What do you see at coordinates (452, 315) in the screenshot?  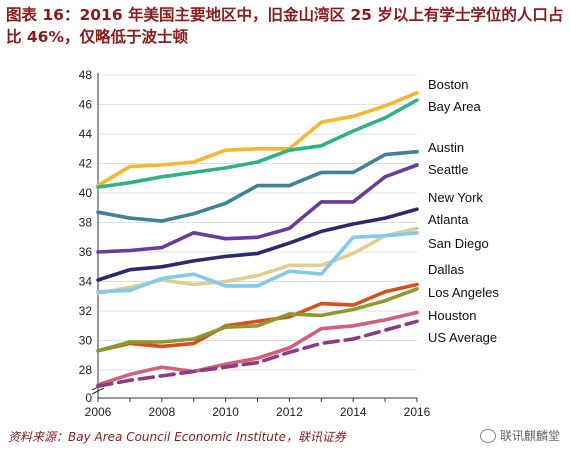 I see `series-label-houston: Houston` at bounding box center [452, 315].